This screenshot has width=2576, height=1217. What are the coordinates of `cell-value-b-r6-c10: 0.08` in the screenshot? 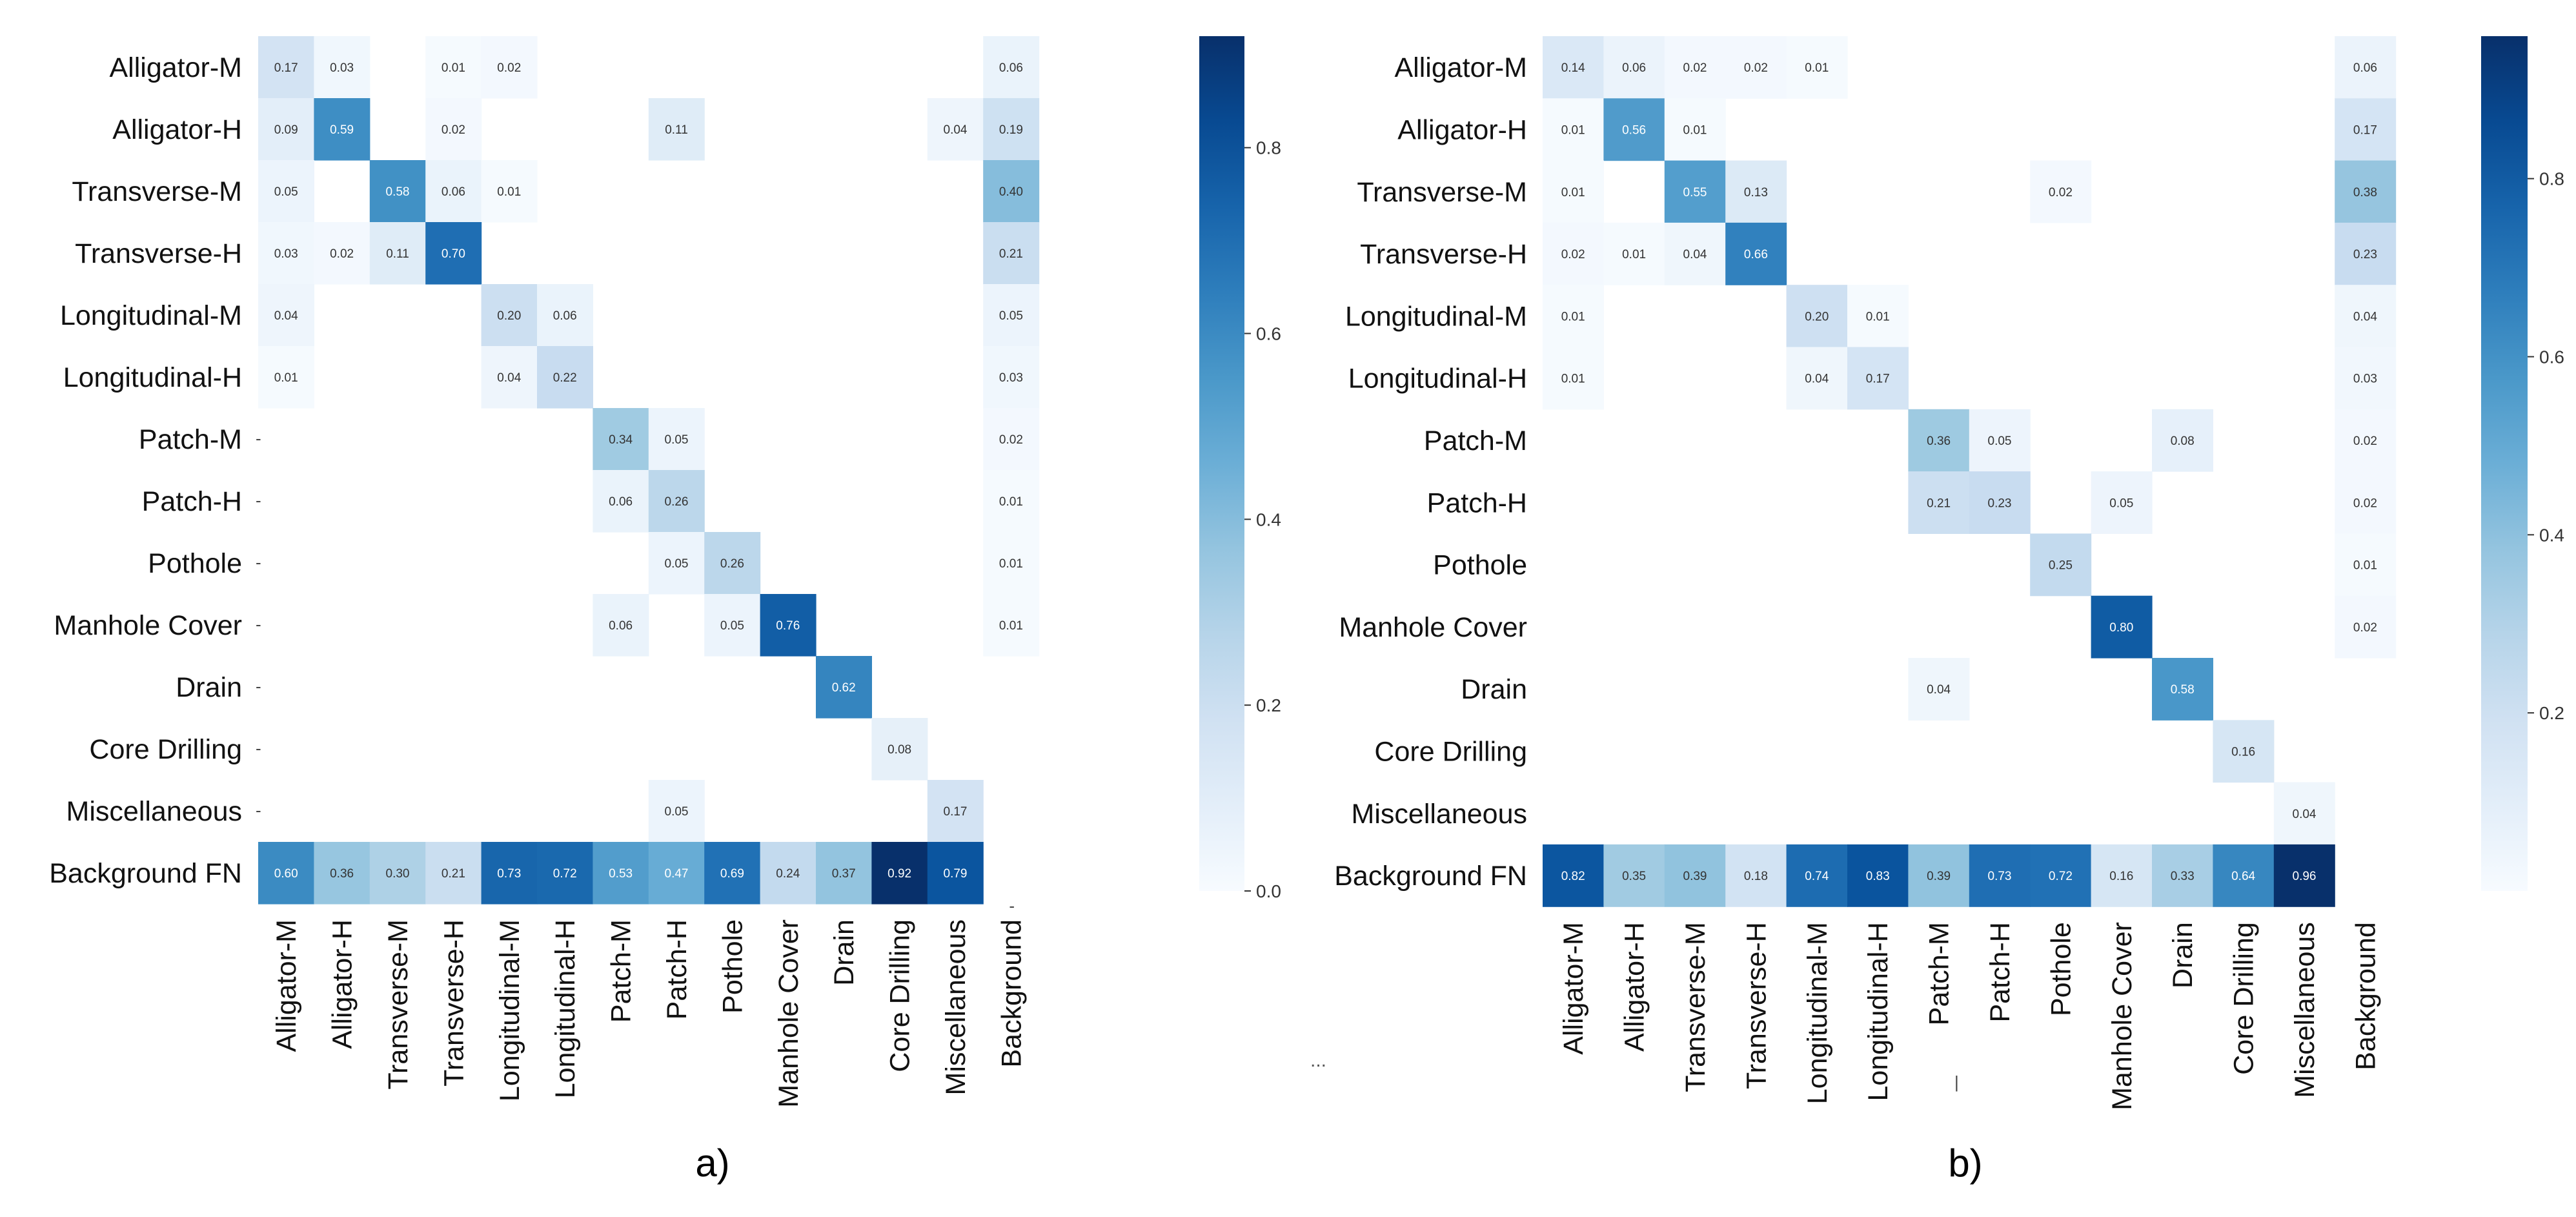 It's located at (2183, 441).